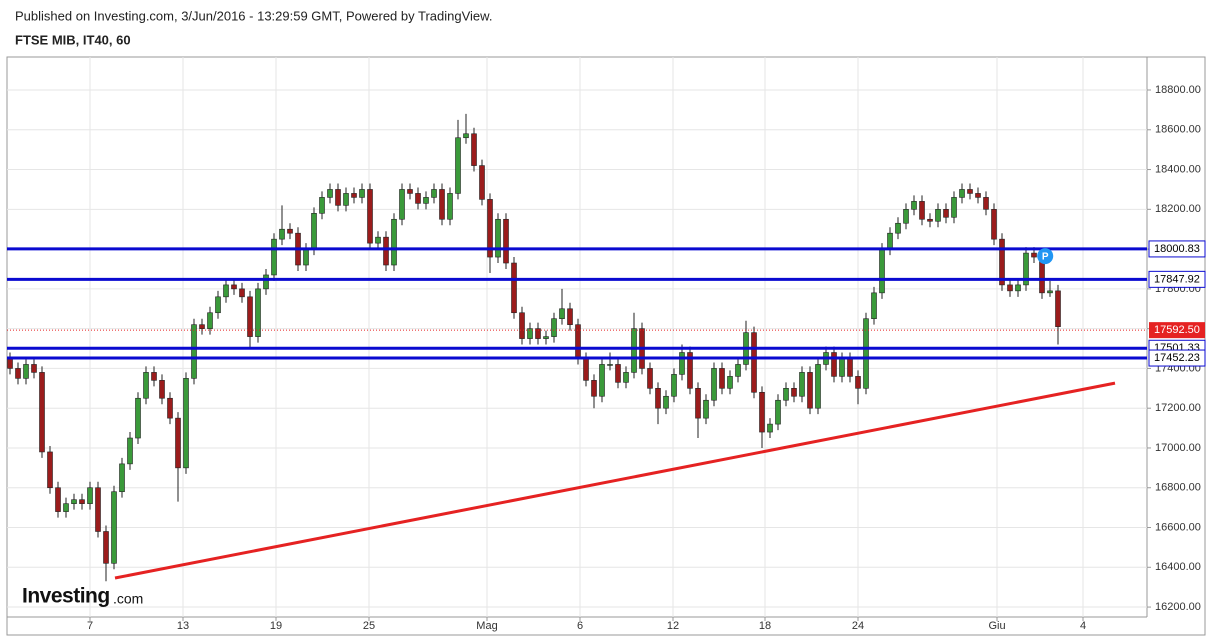 The image size is (1211, 638). I want to click on last-price-box, so click(1177, 330).